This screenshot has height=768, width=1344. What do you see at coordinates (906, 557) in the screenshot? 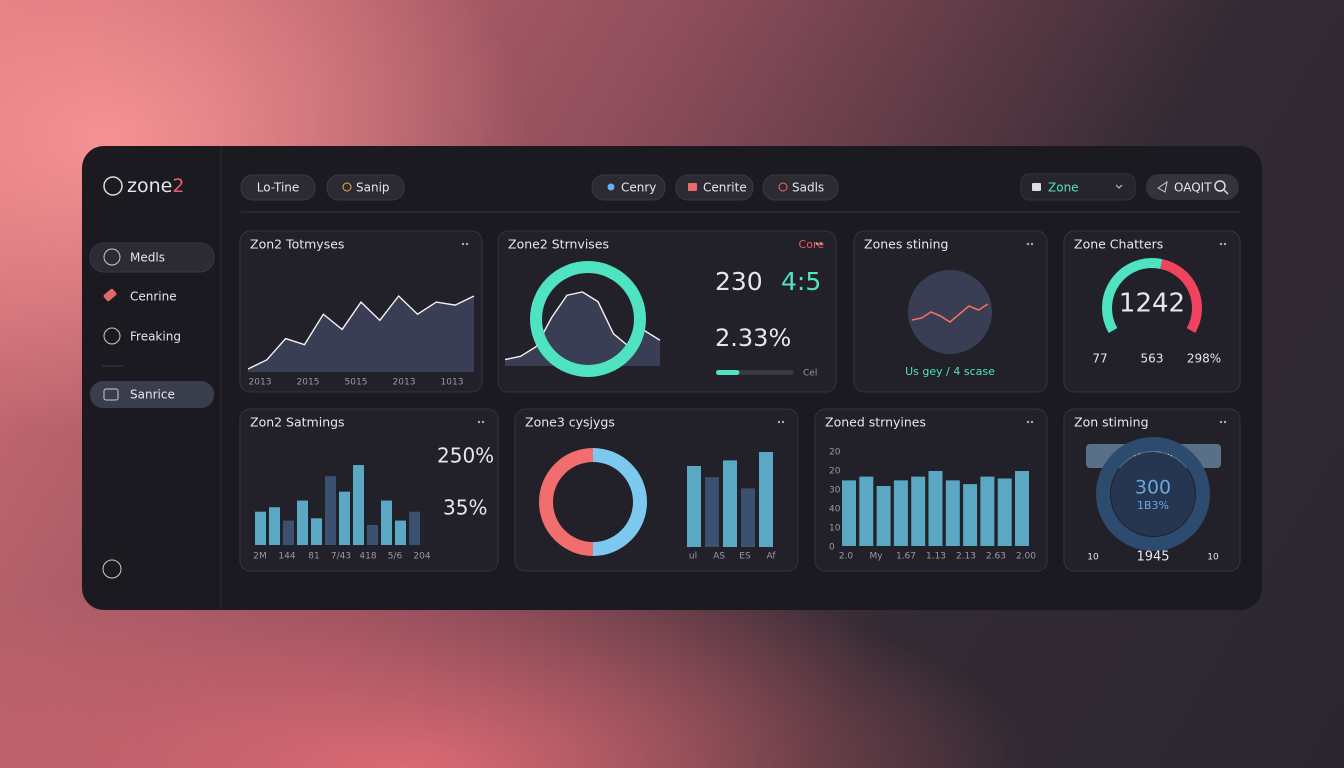
I see `x-label: 1.67` at bounding box center [906, 557].